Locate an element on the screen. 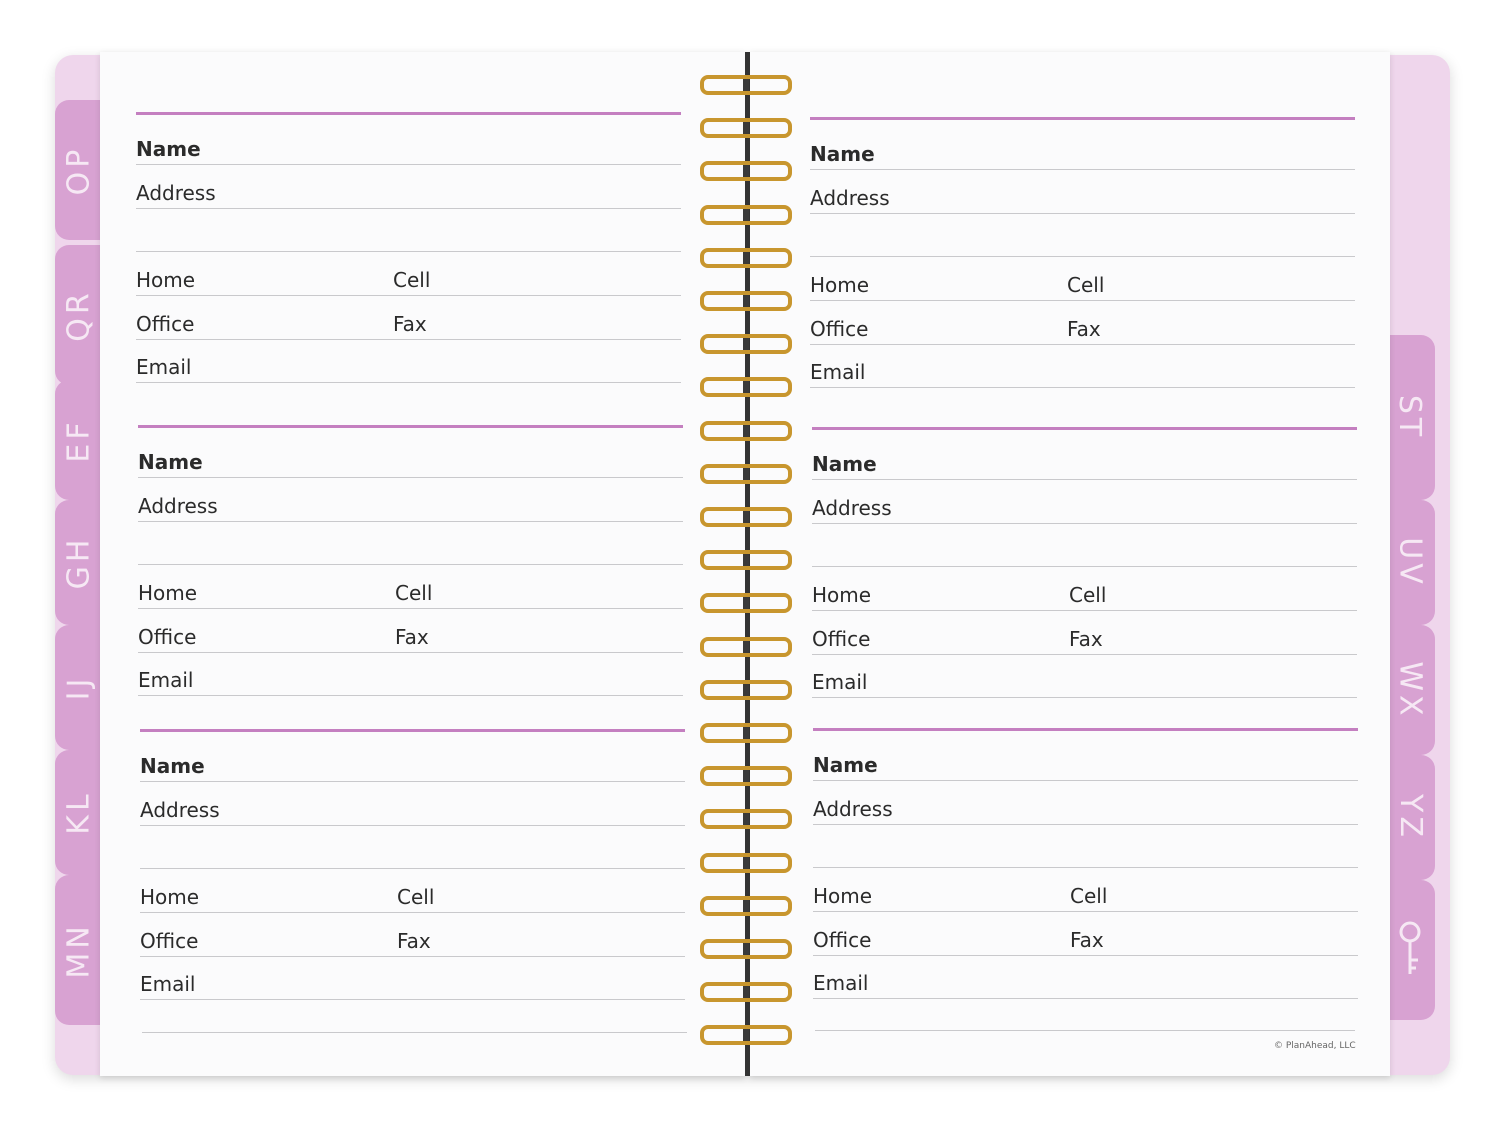 The height and width of the screenshot is (1130, 1500). tab-label: GH is located at coordinates (79, 562).